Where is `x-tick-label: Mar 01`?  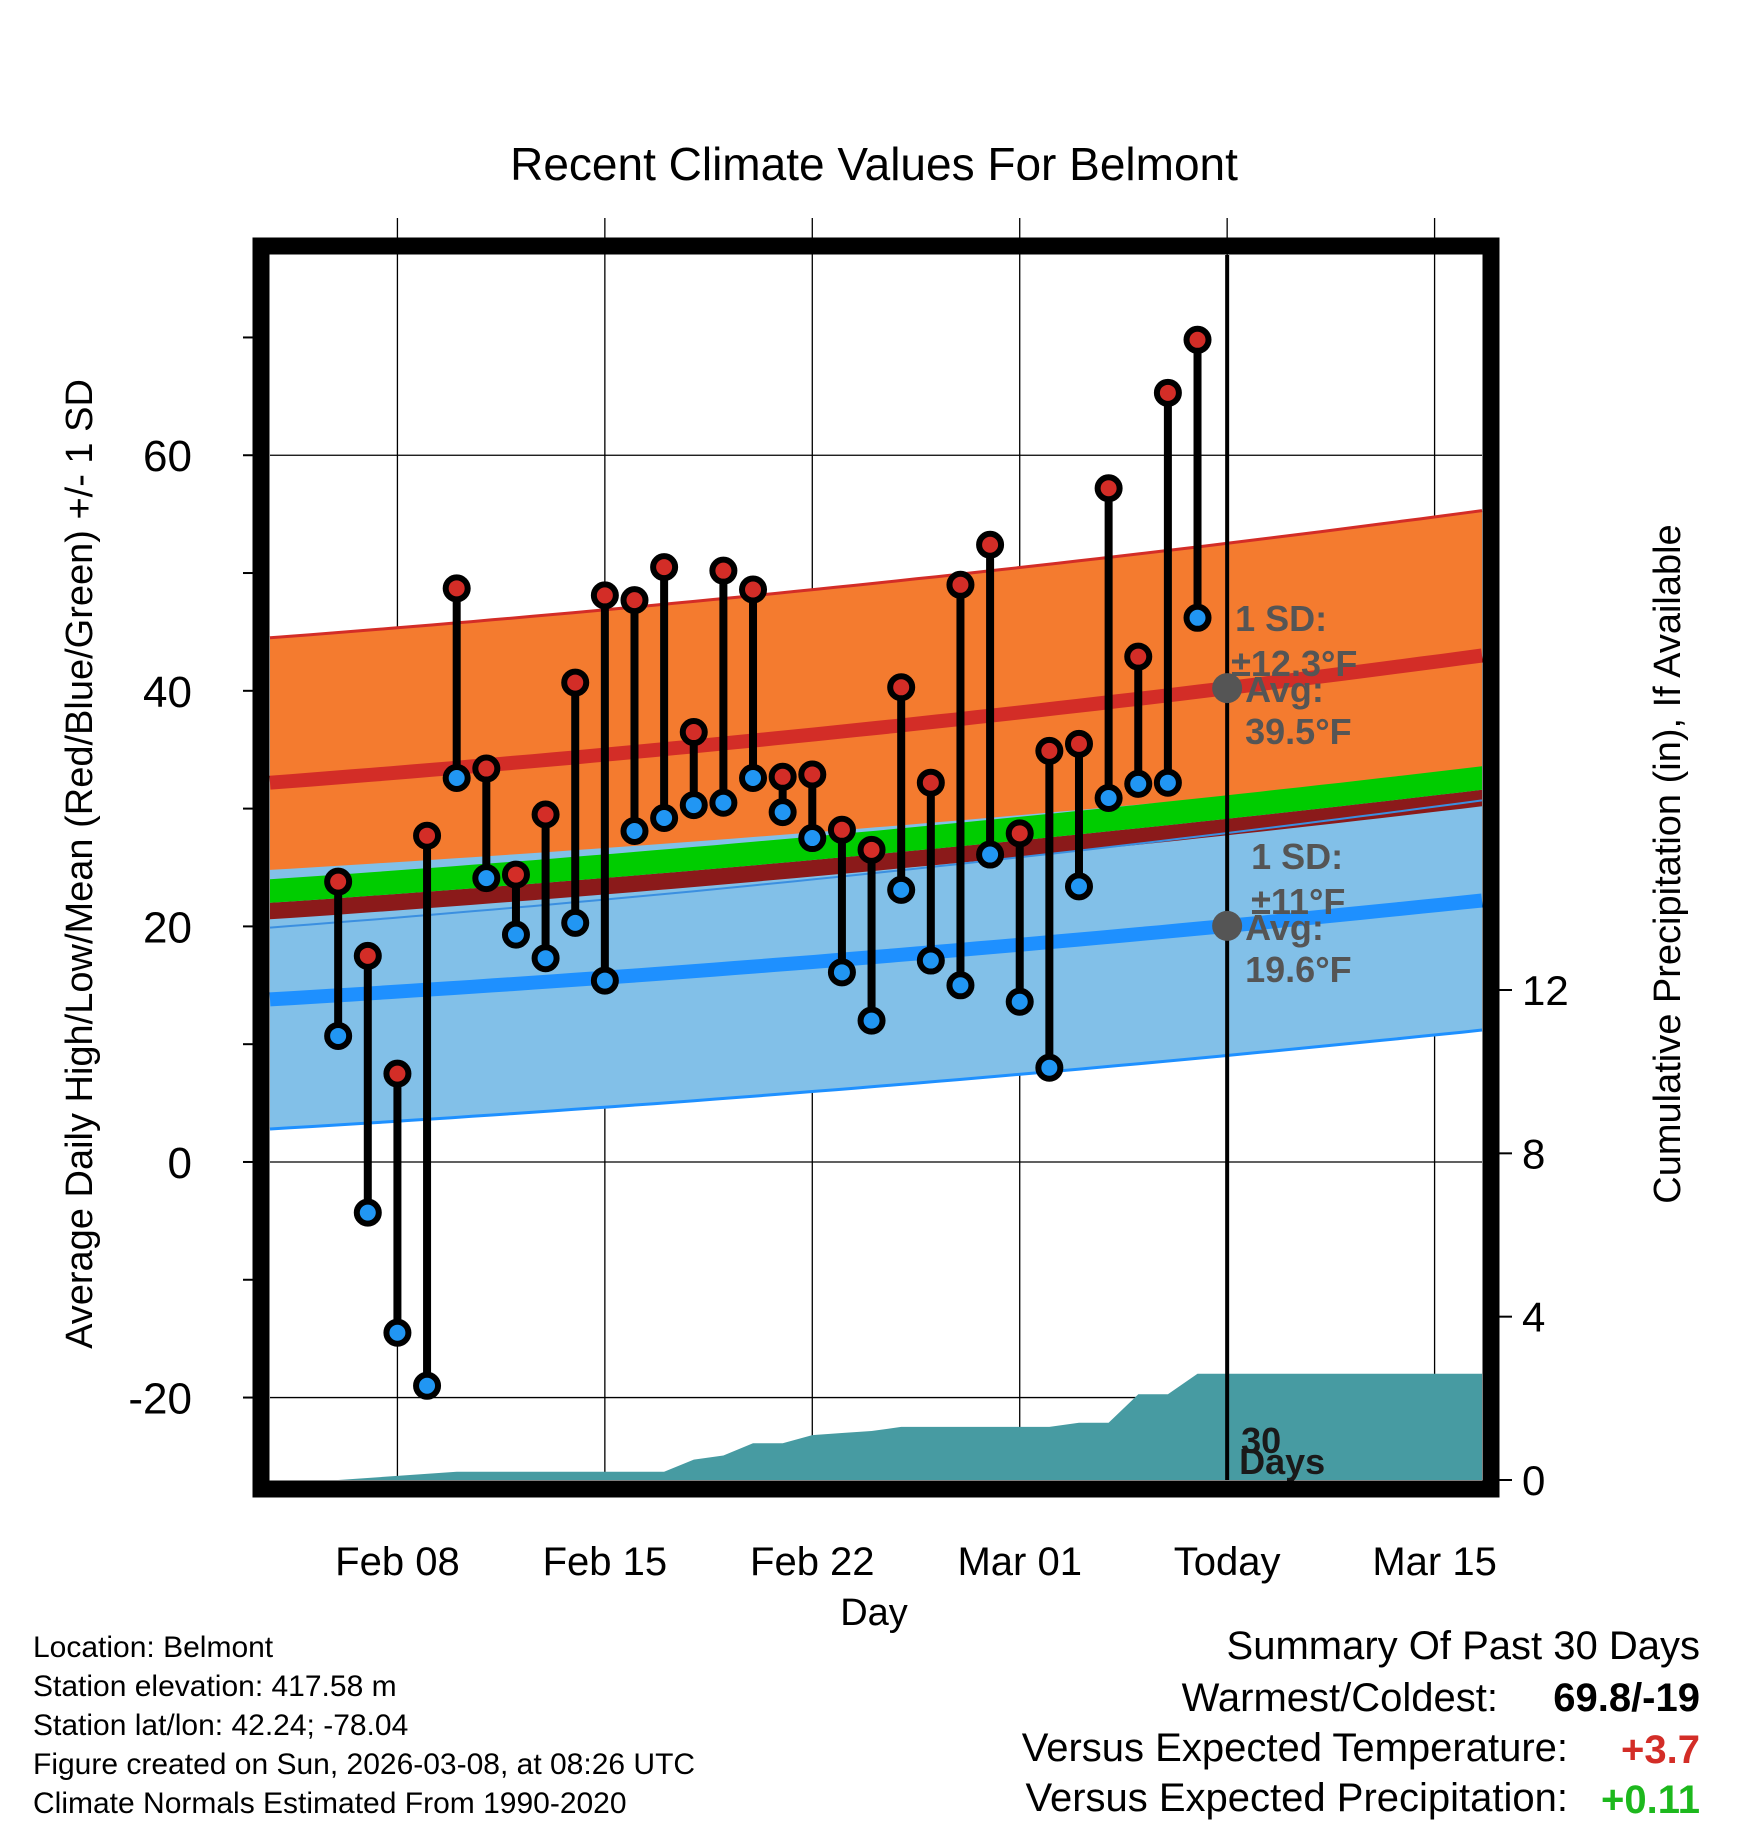
x-tick-label: Mar 01 is located at coordinates (1019, 1562).